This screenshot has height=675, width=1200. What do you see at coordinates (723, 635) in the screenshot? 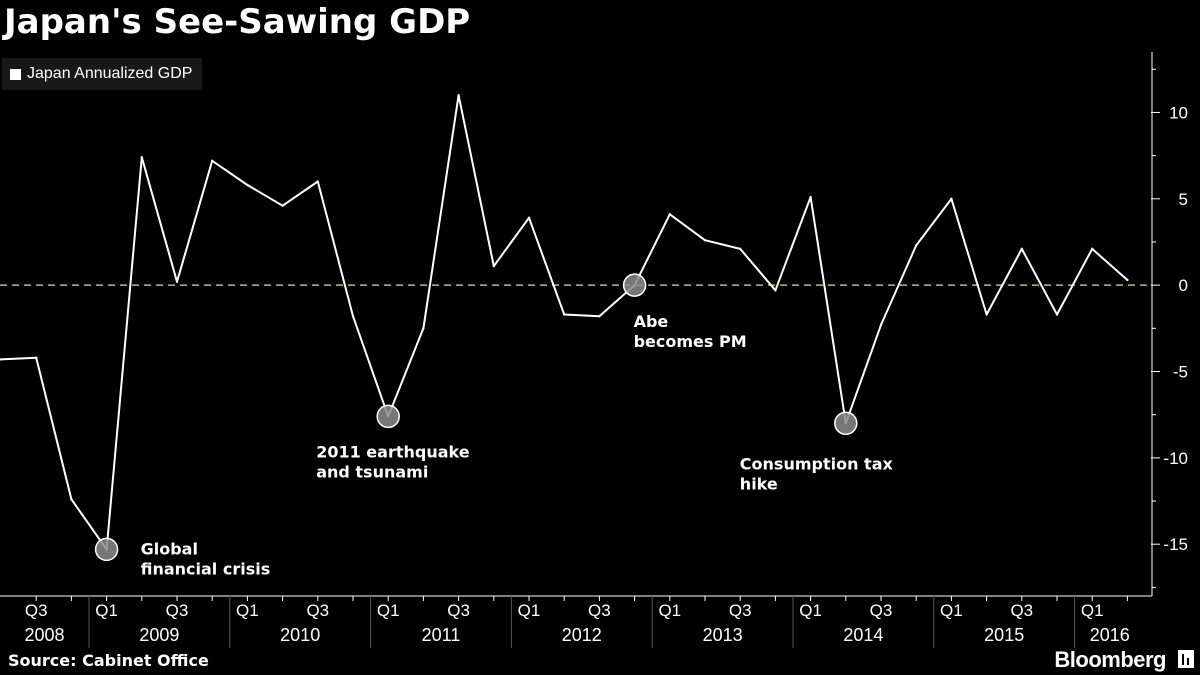
I see `x-year-label: 2013` at bounding box center [723, 635].